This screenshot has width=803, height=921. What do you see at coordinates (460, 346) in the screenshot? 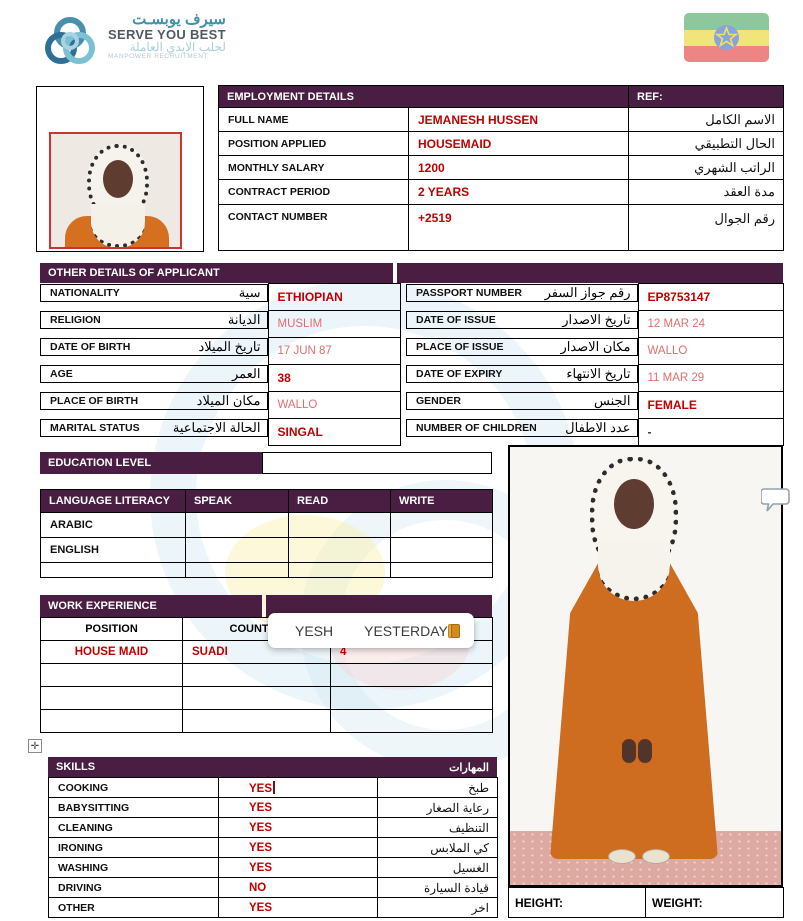
I see `detail-label: PLACE OF ISSUE` at bounding box center [460, 346].